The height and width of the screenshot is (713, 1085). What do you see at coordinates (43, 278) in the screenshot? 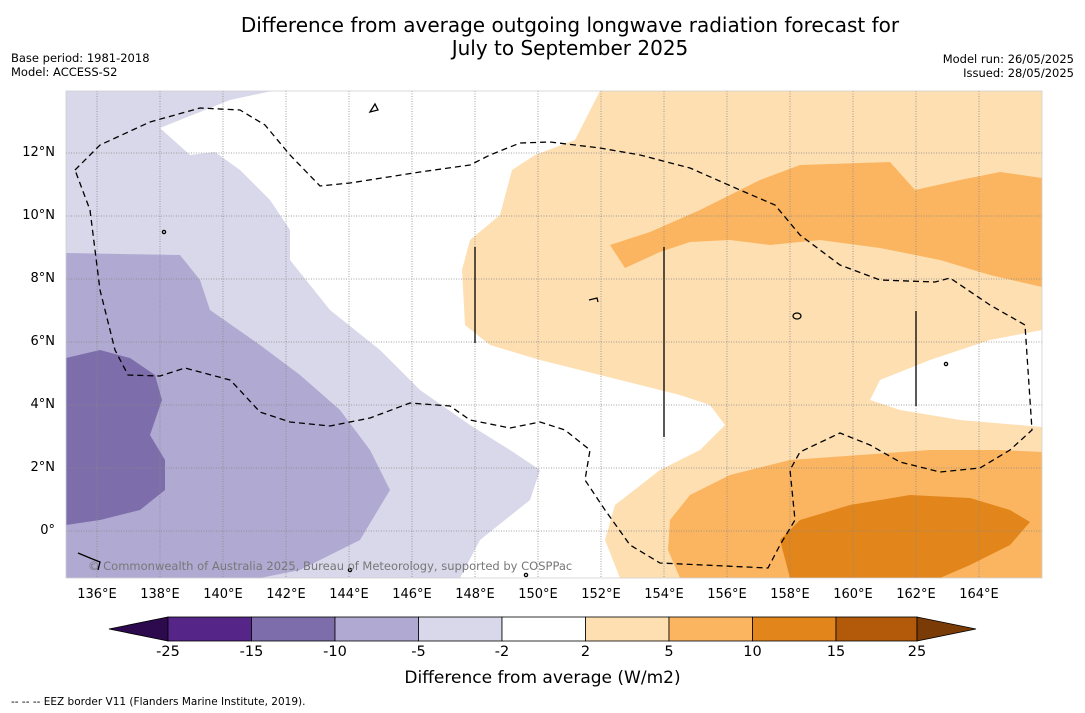
I see `y-tick-label: 8°N` at bounding box center [43, 278].